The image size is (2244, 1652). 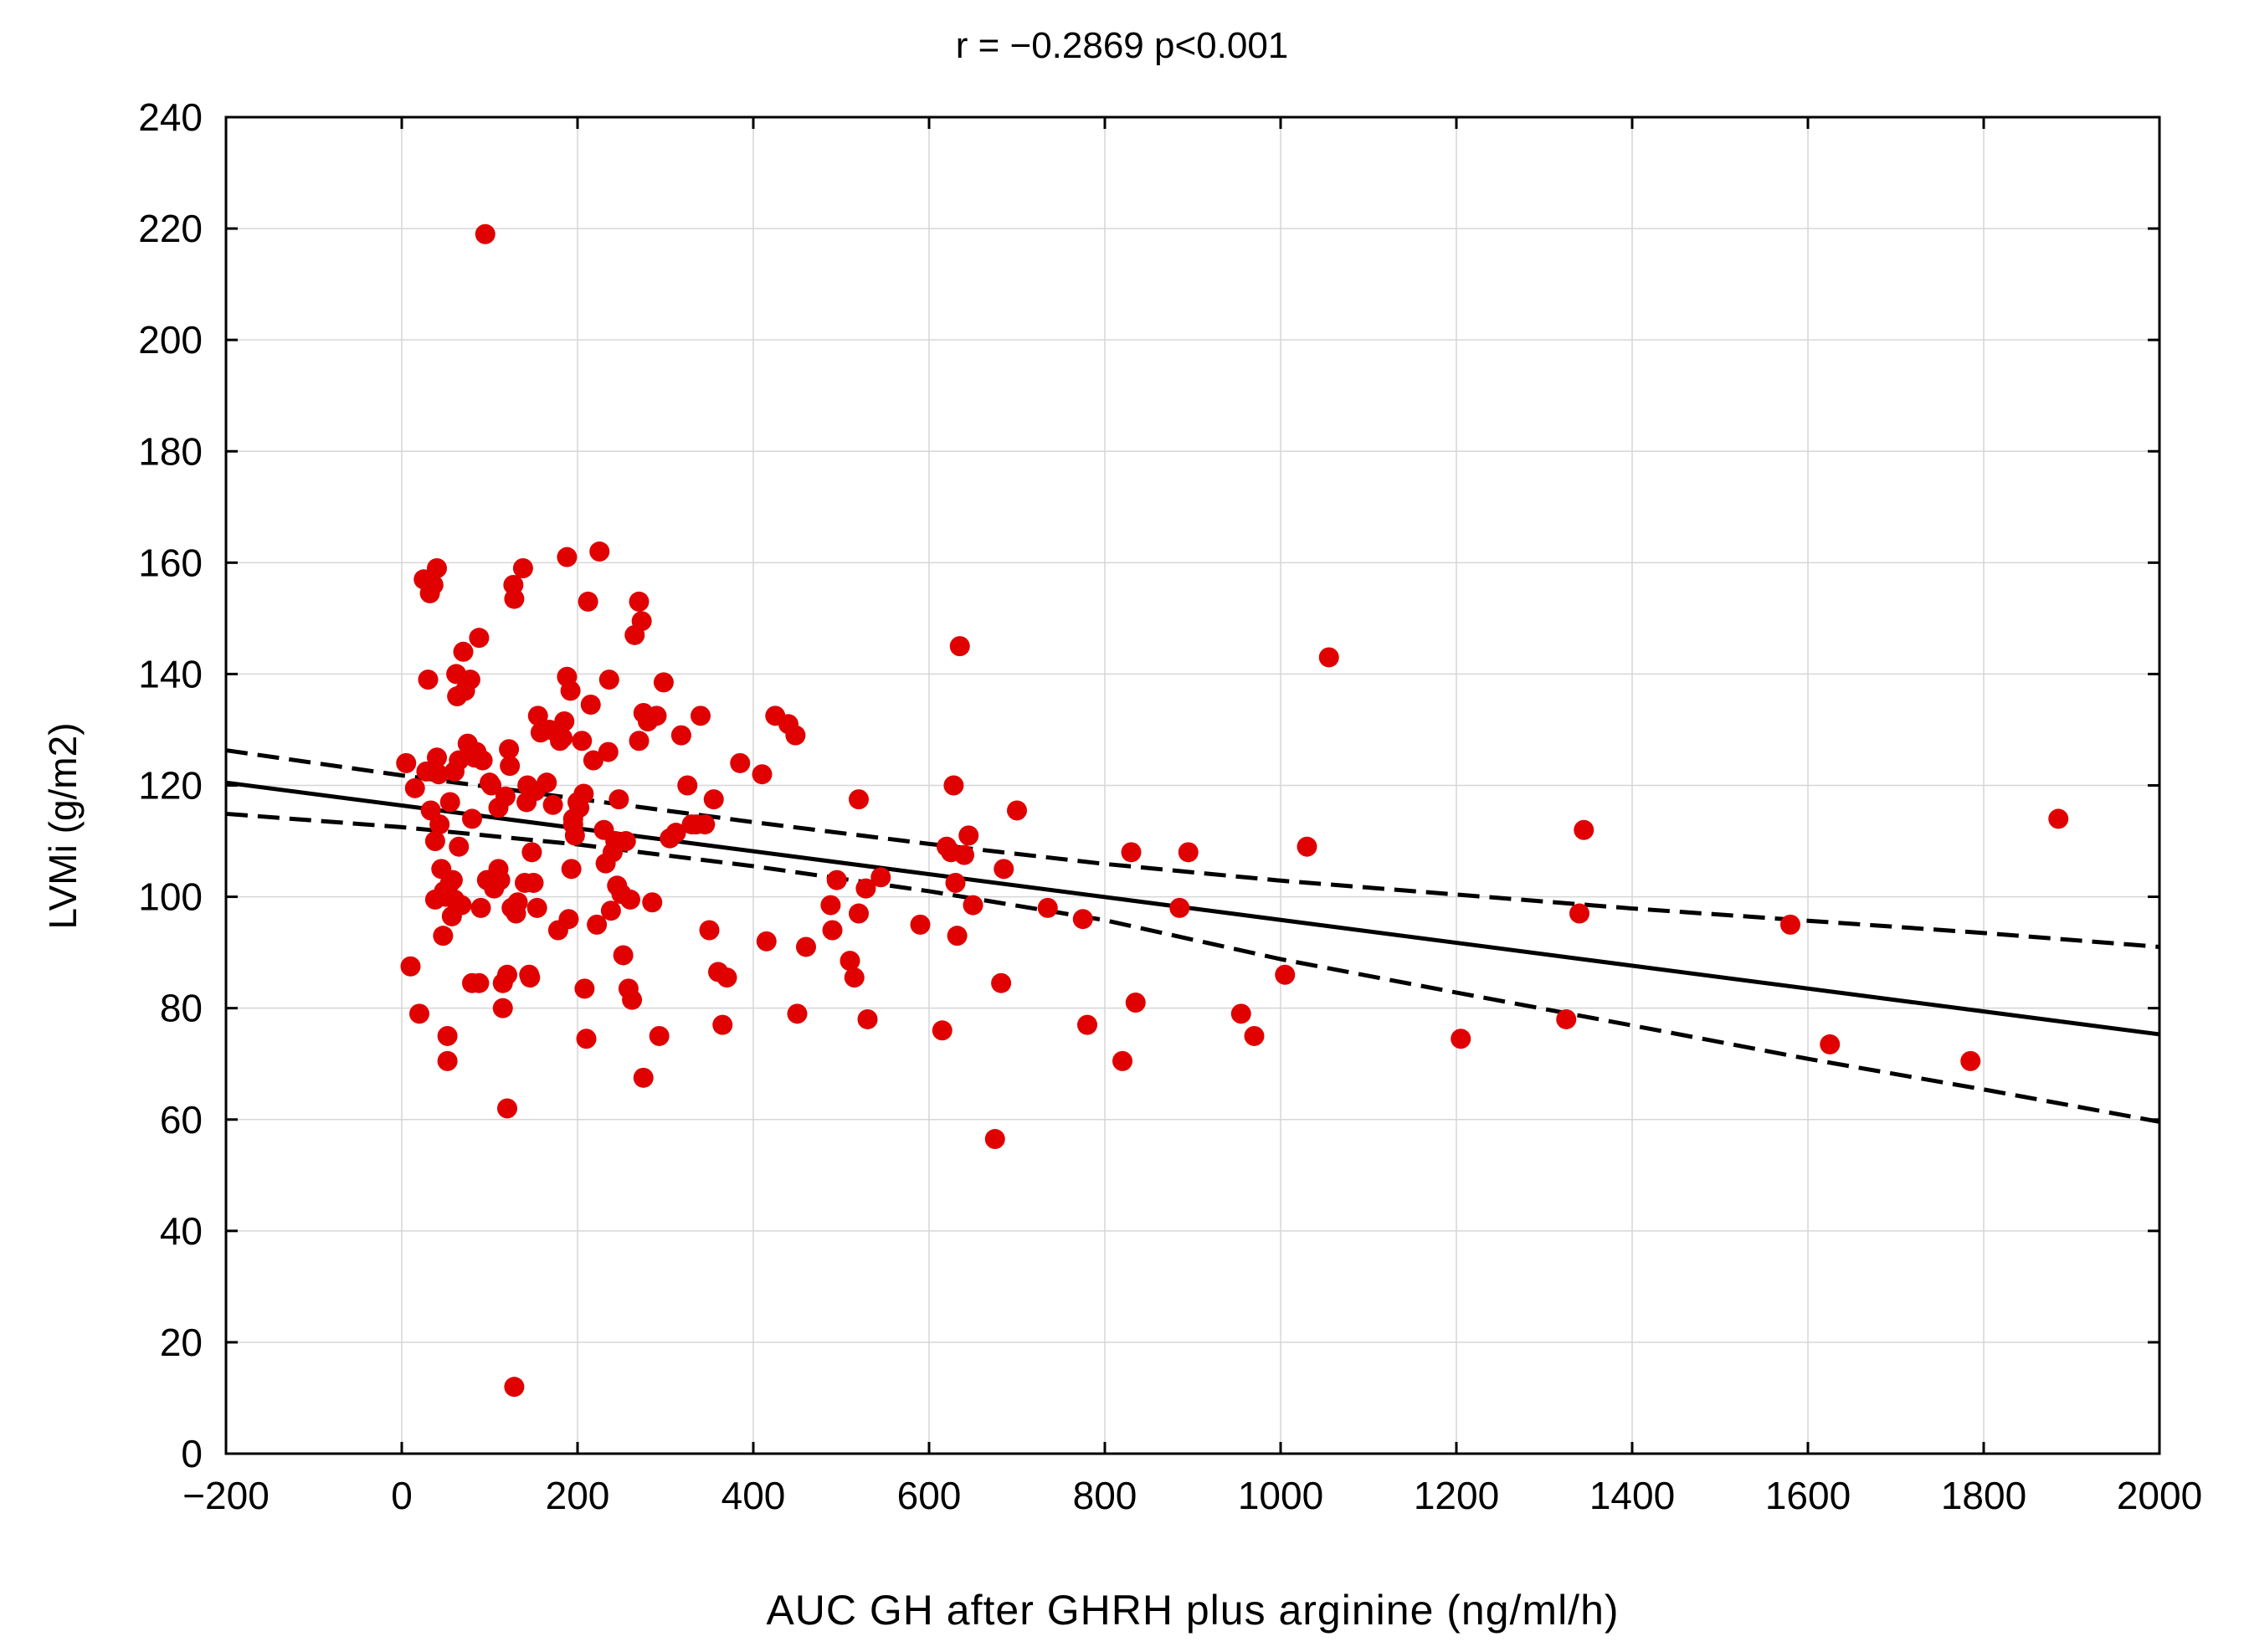 I want to click on x-tick-label: 0, so click(x=402, y=1495).